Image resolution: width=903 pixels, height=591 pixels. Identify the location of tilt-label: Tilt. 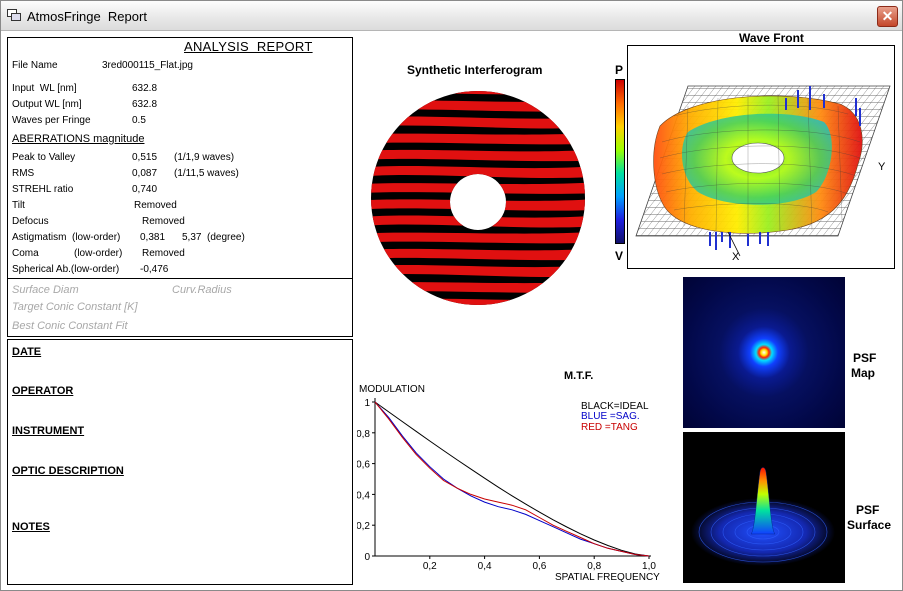
(18, 205).